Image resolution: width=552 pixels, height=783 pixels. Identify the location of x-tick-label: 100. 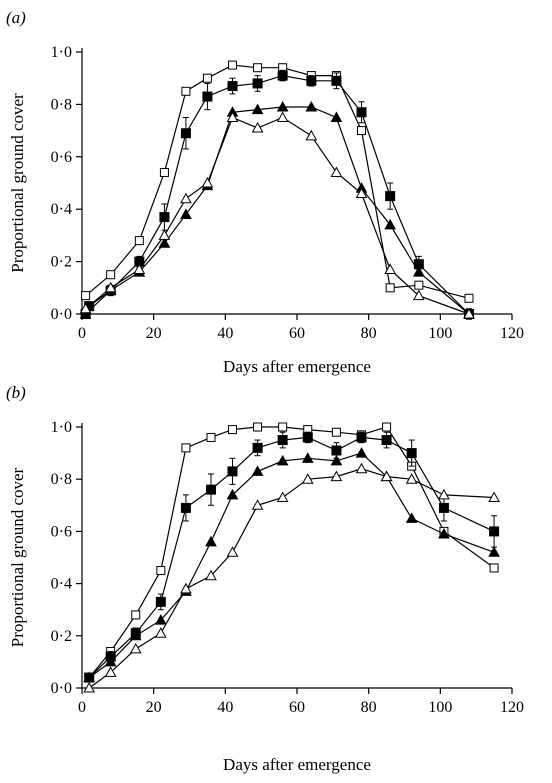
(440, 333).